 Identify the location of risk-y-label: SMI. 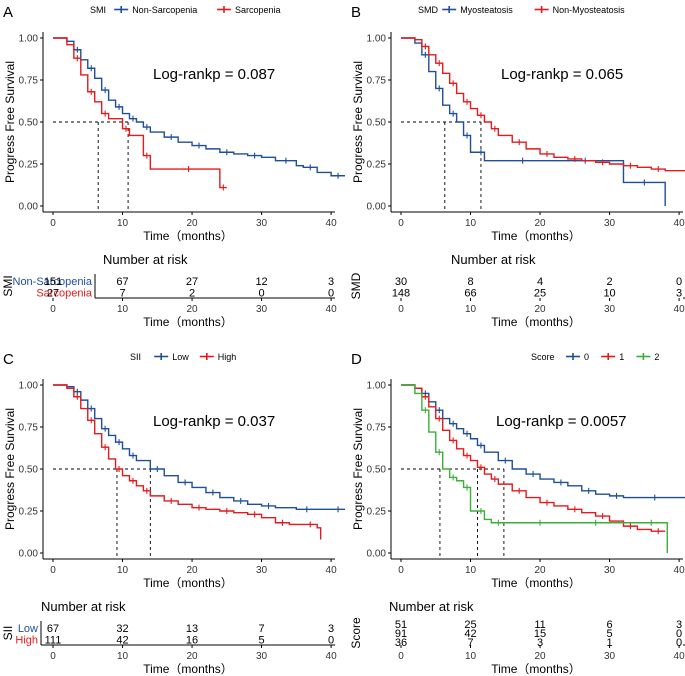
(8, 285).